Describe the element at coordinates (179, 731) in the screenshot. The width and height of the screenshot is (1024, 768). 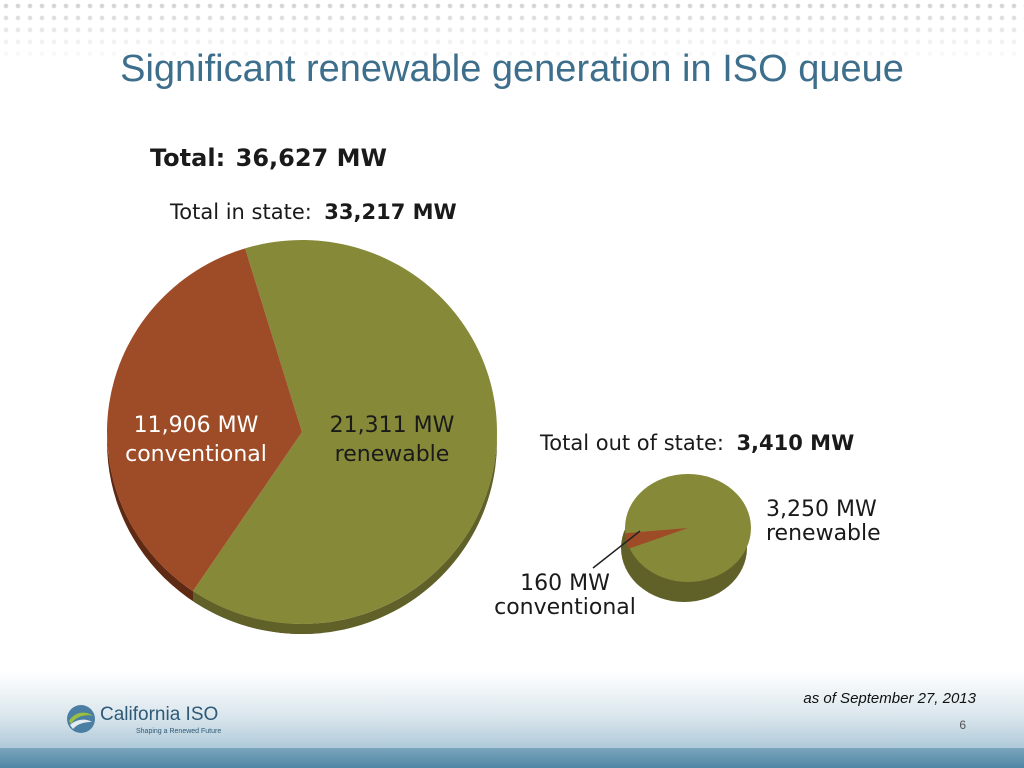
I see `logo-tagline: Shaping a Renewed Future` at that location.